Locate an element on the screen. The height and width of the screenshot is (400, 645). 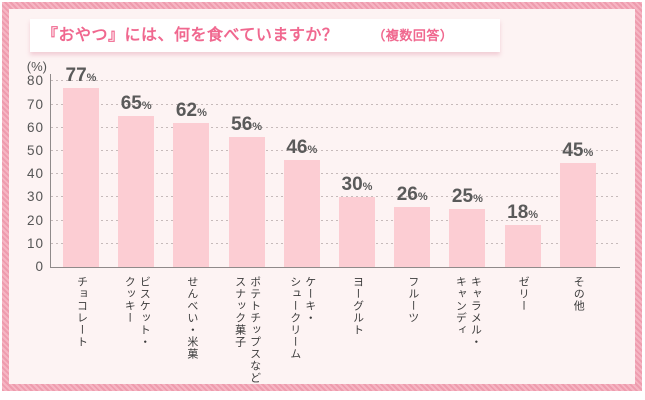
bar-value-label: 46% is located at coordinates (301, 148).